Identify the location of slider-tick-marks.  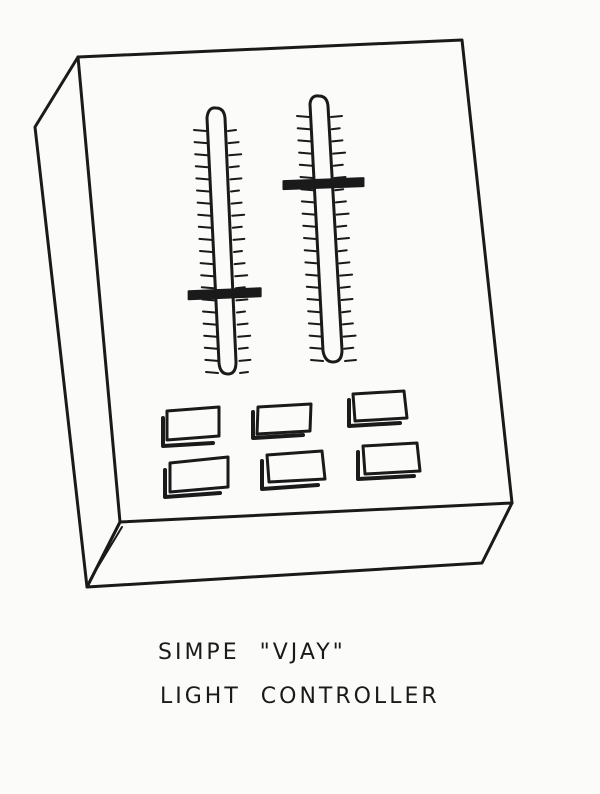
(275, 244).